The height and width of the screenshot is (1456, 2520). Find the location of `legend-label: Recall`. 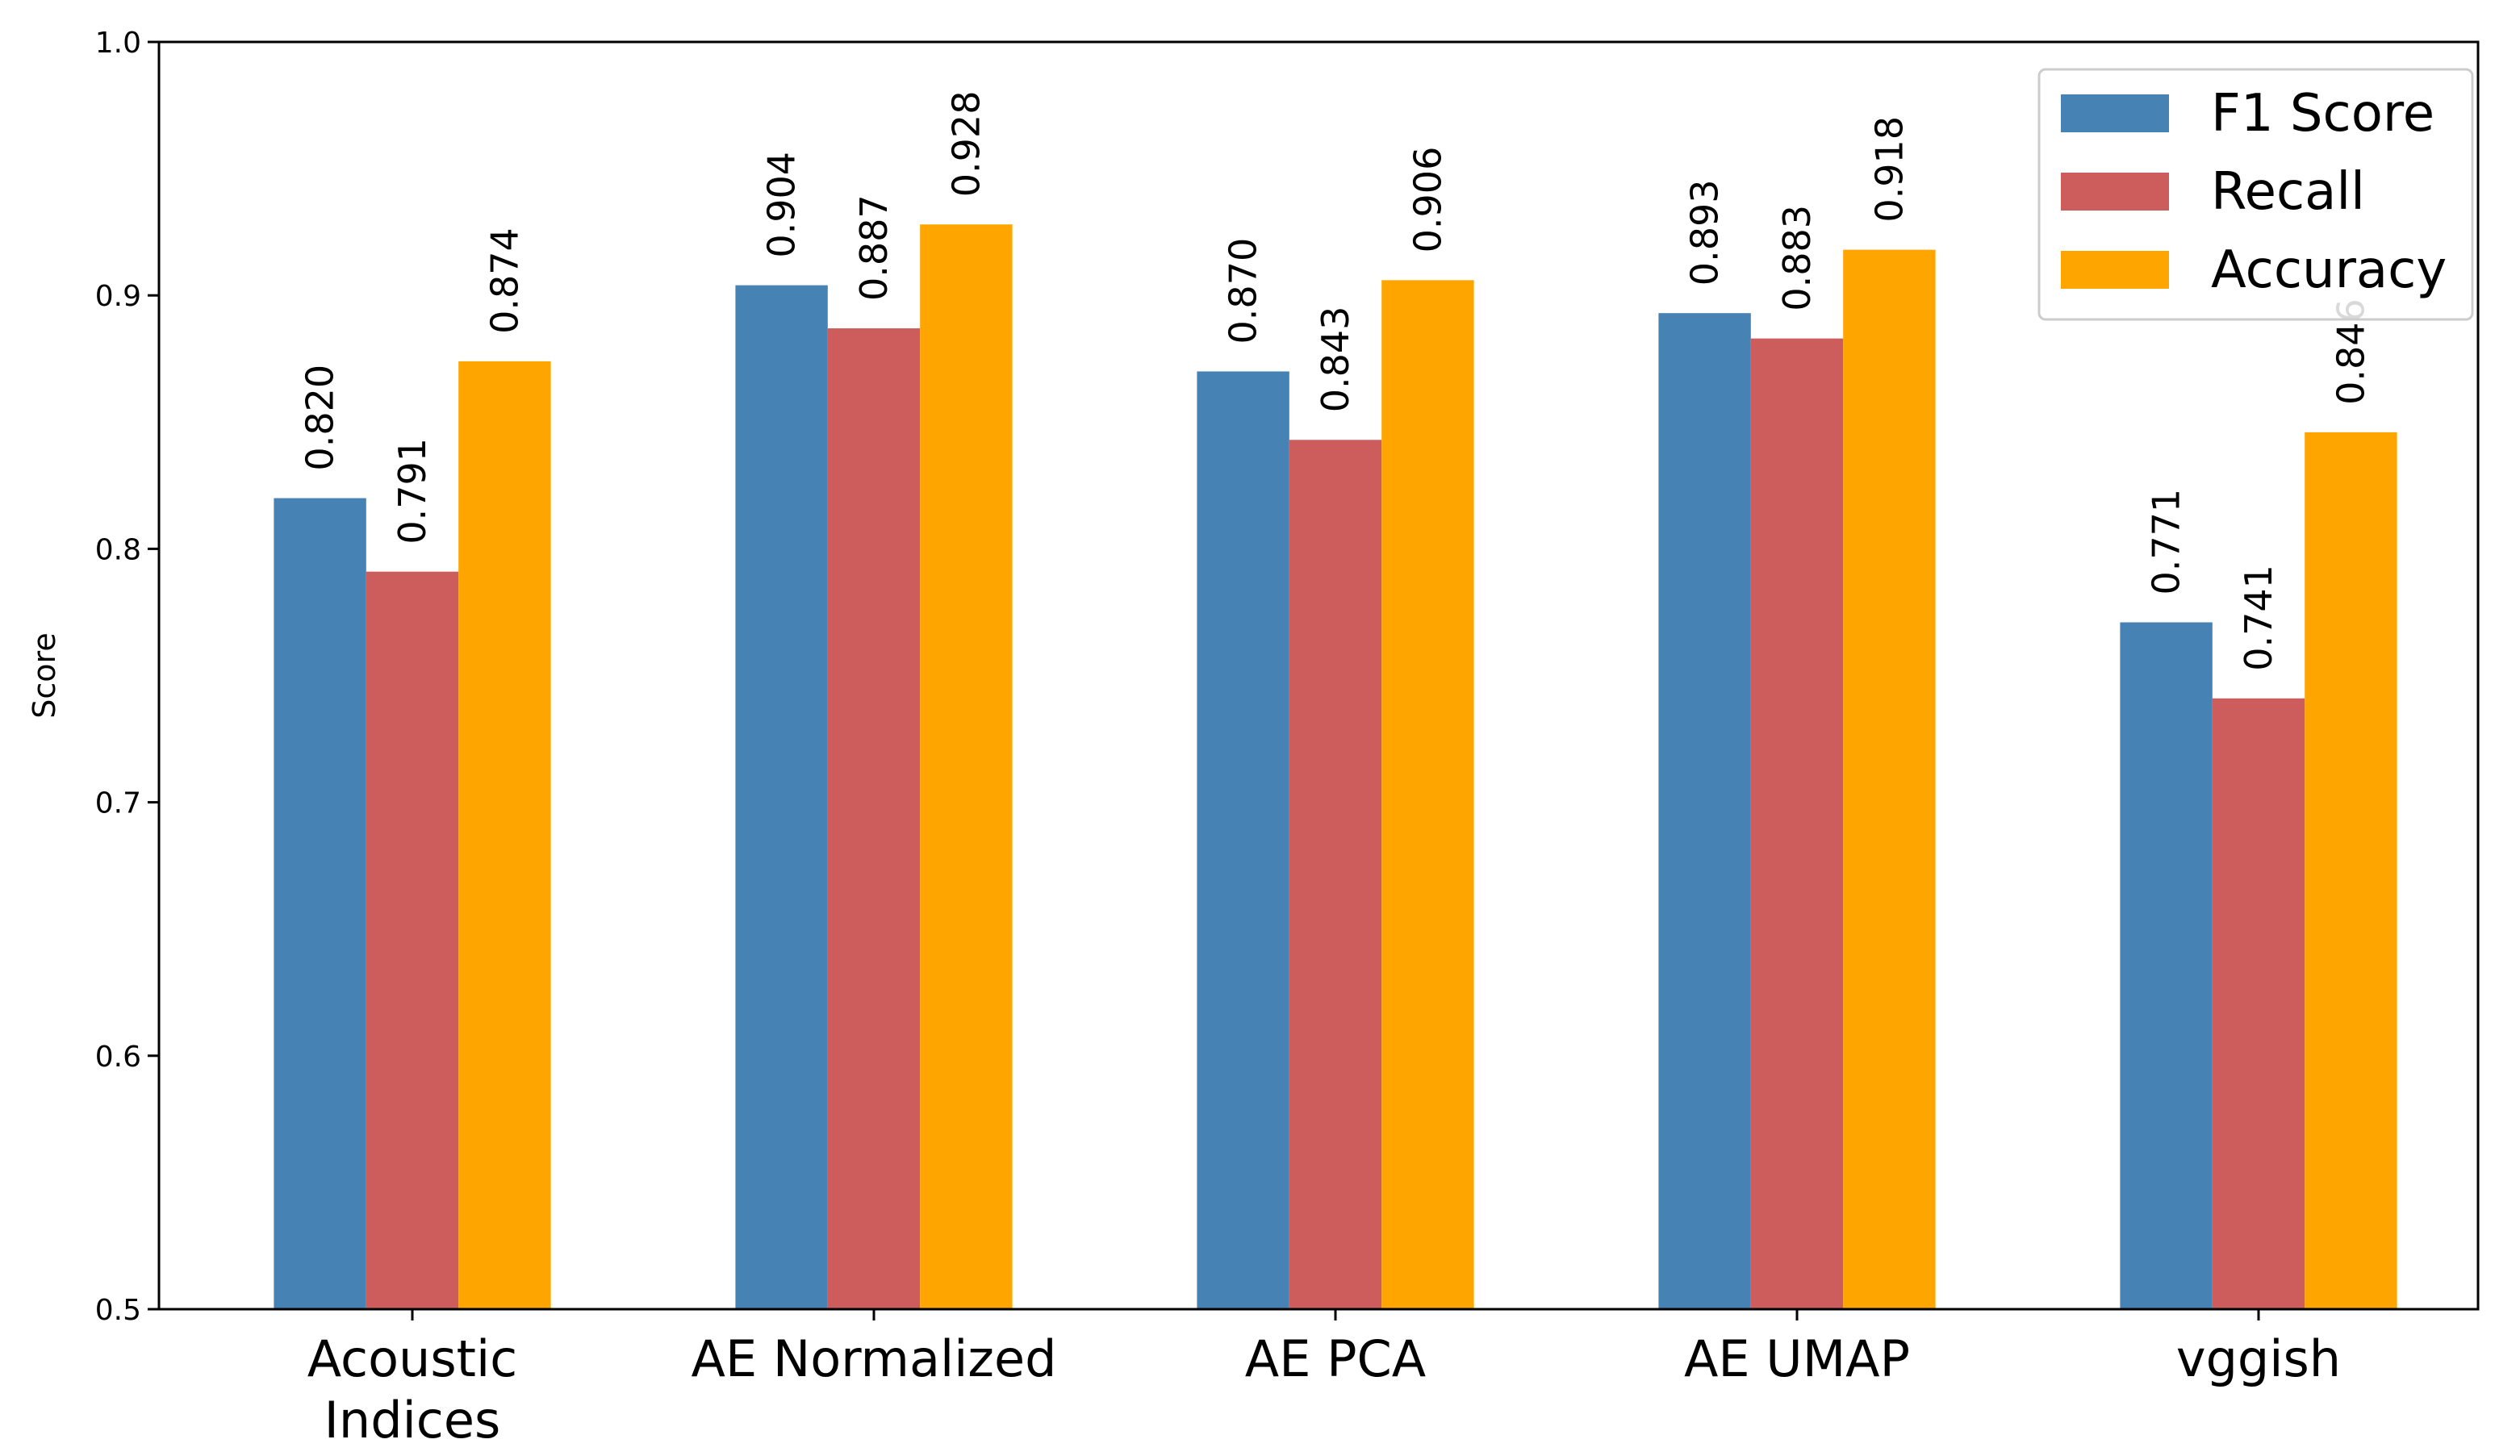

legend-label: Recall is located at coordinates (2288, 192).